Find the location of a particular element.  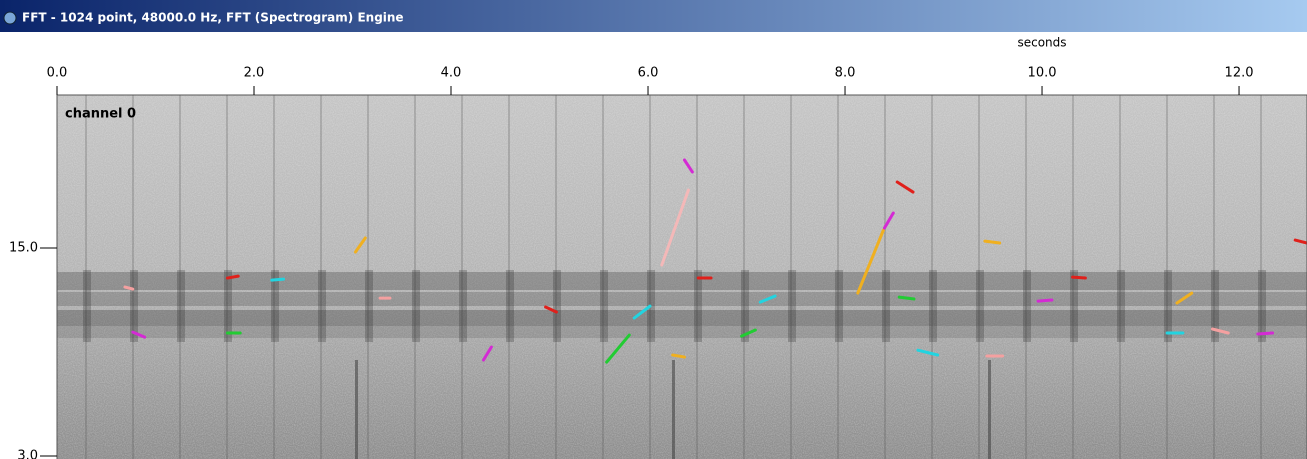

channel-label: channel 0 is located at coordinates (100, 114).